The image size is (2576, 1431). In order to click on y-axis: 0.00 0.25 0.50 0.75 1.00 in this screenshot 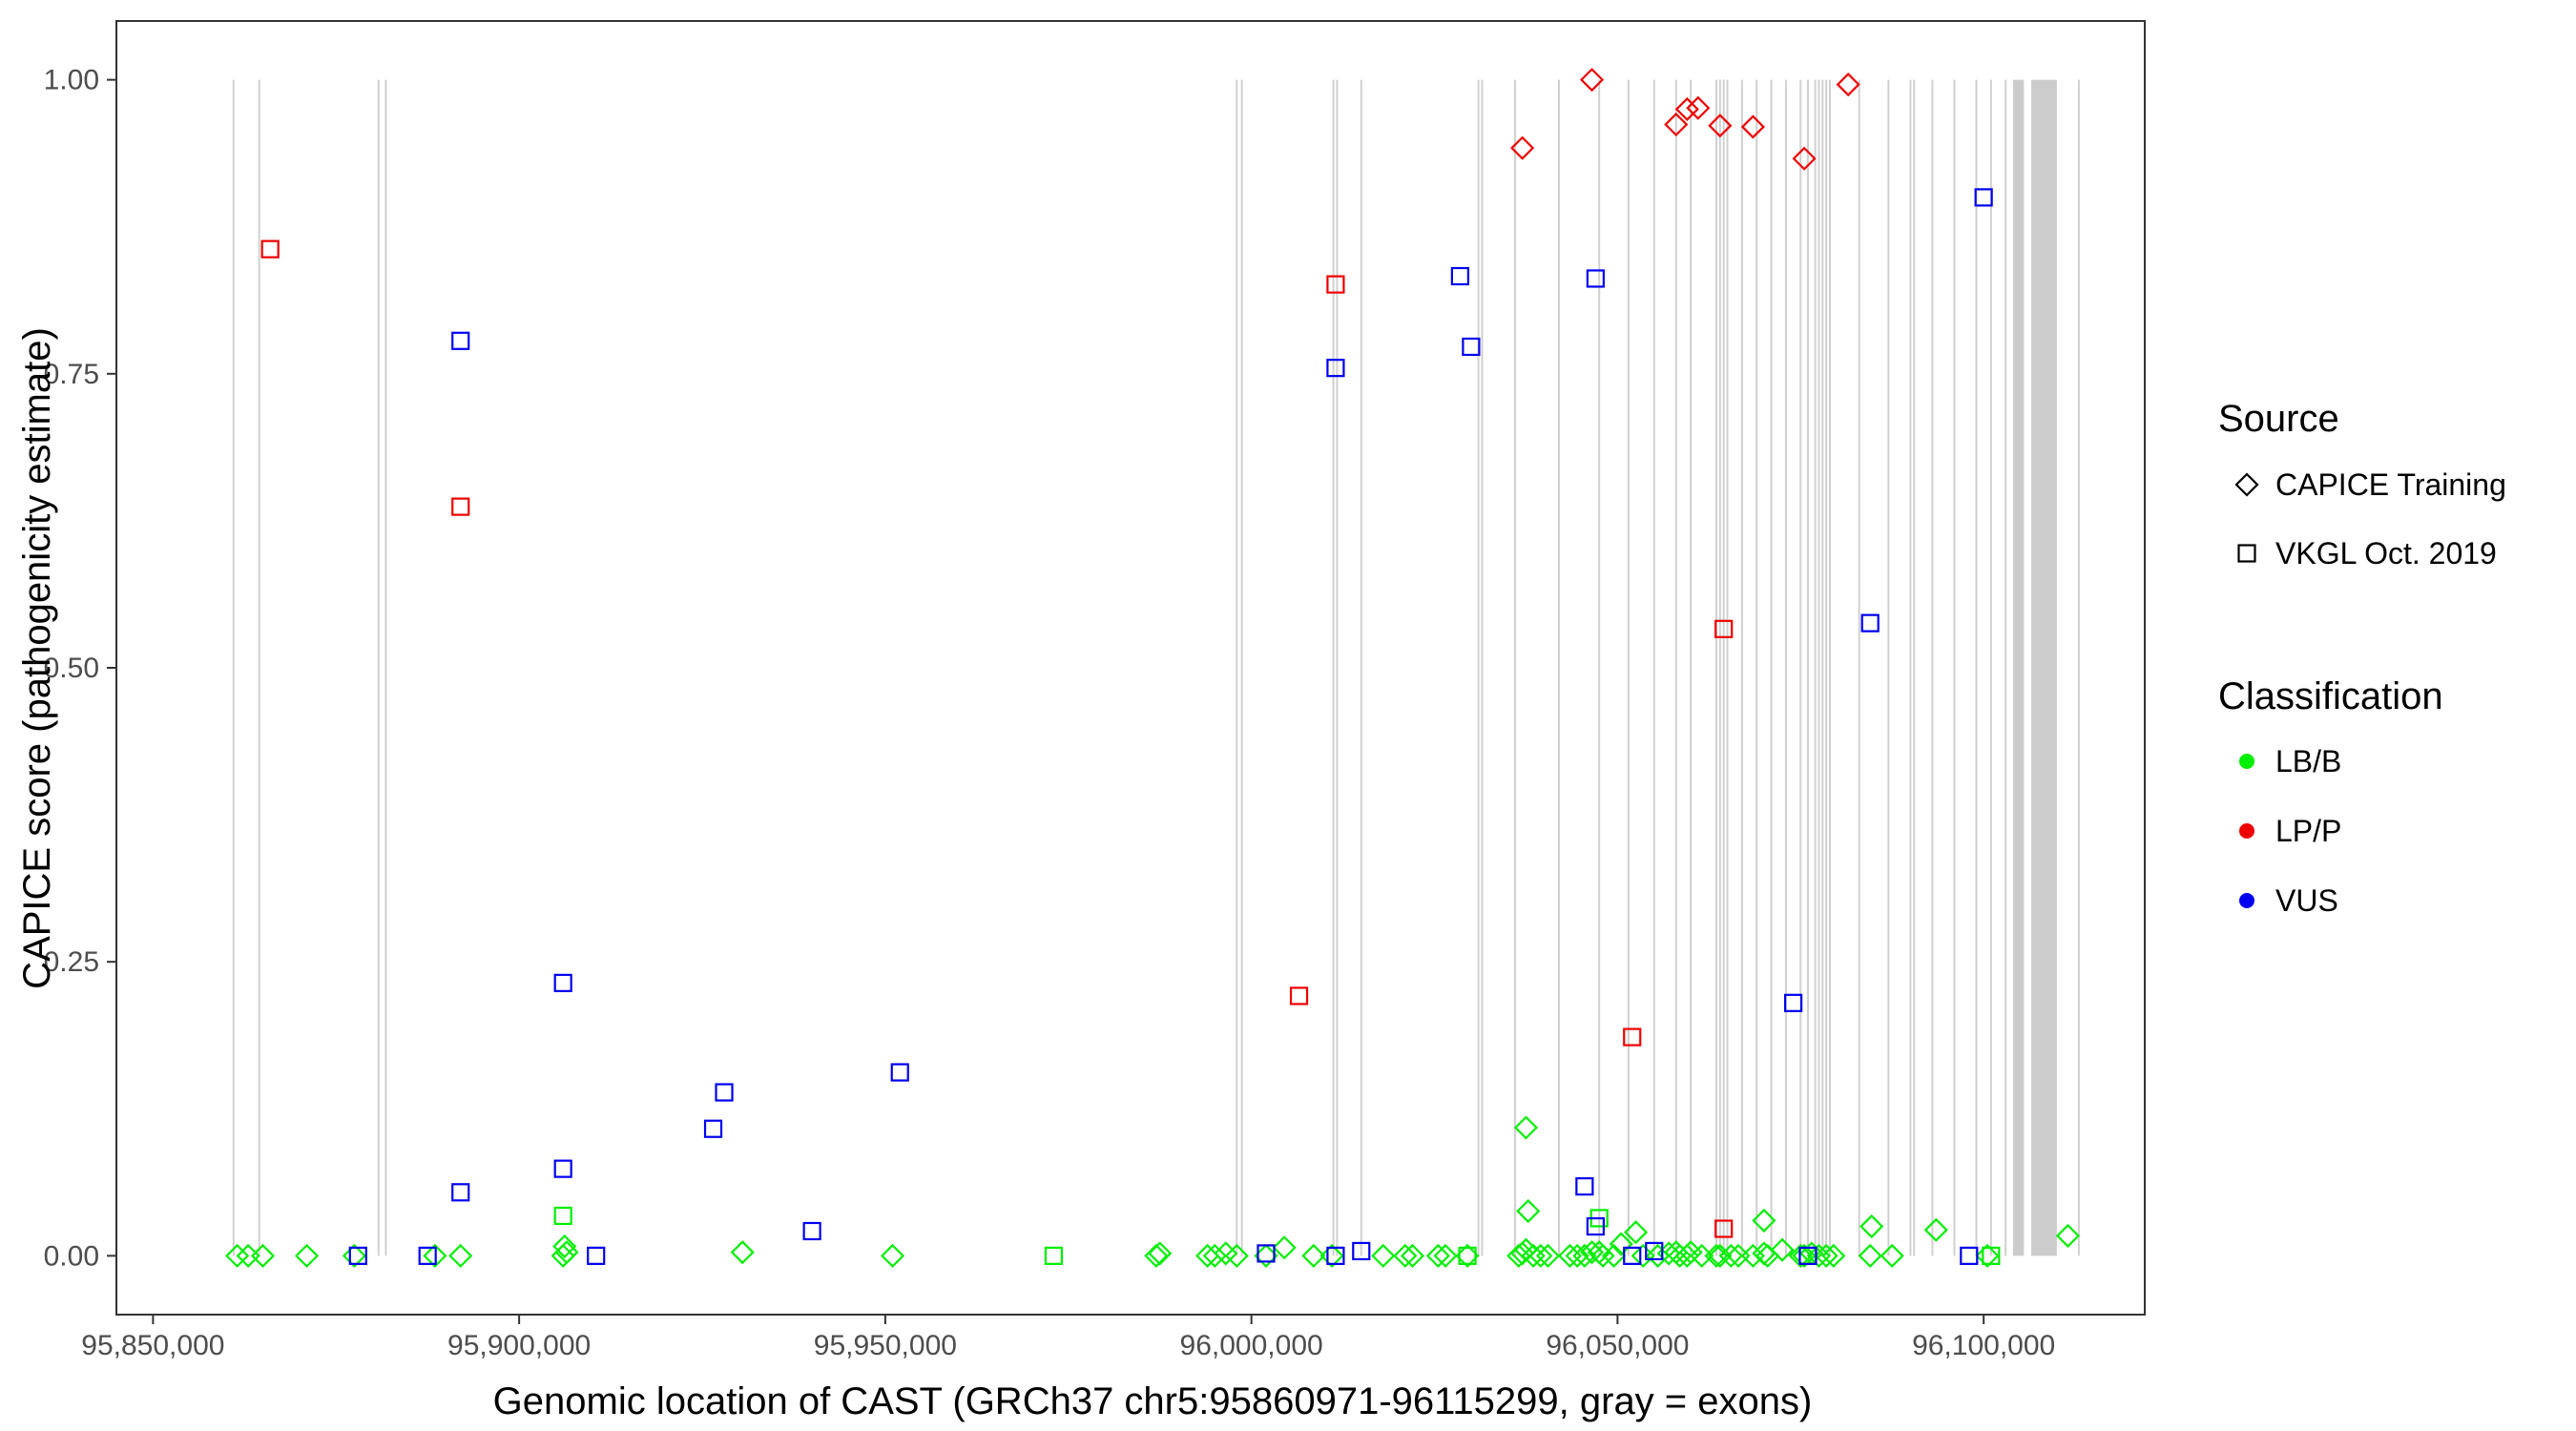, I will do `click(80, 668)`.